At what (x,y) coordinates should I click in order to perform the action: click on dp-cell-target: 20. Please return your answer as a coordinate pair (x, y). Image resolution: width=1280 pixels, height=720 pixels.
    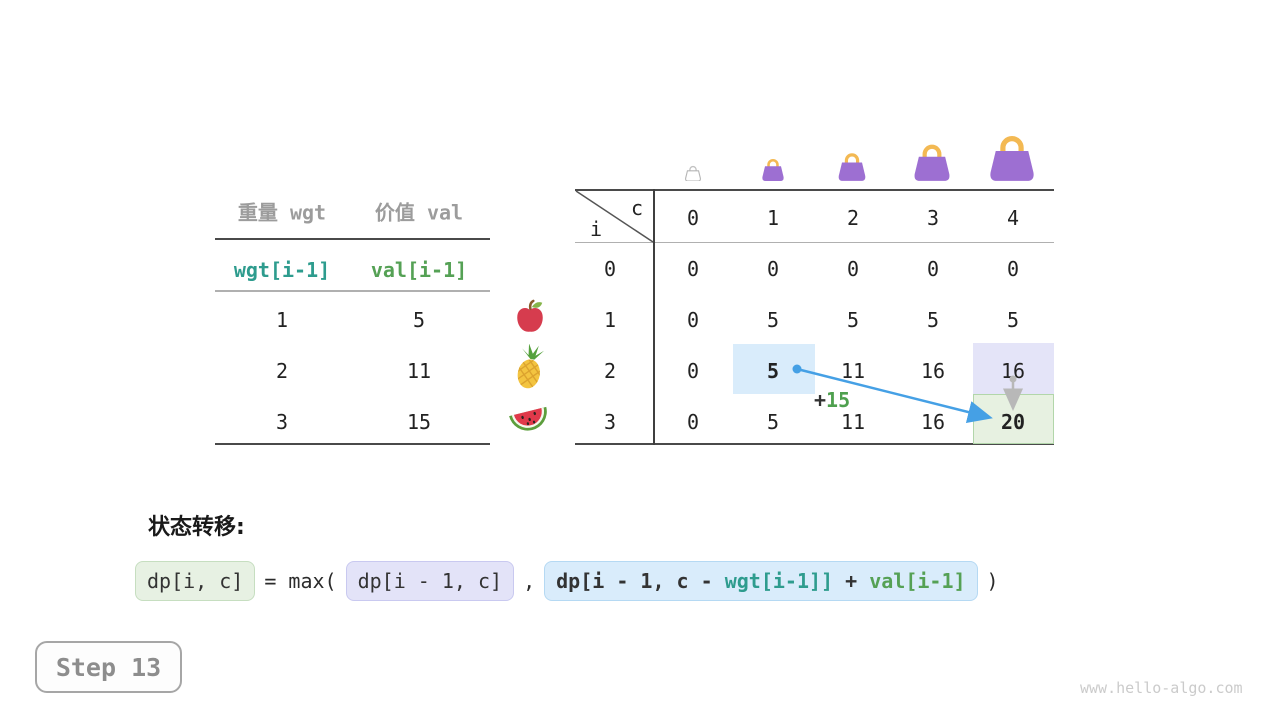
    Looking at the image, I should click on (1013, 422).